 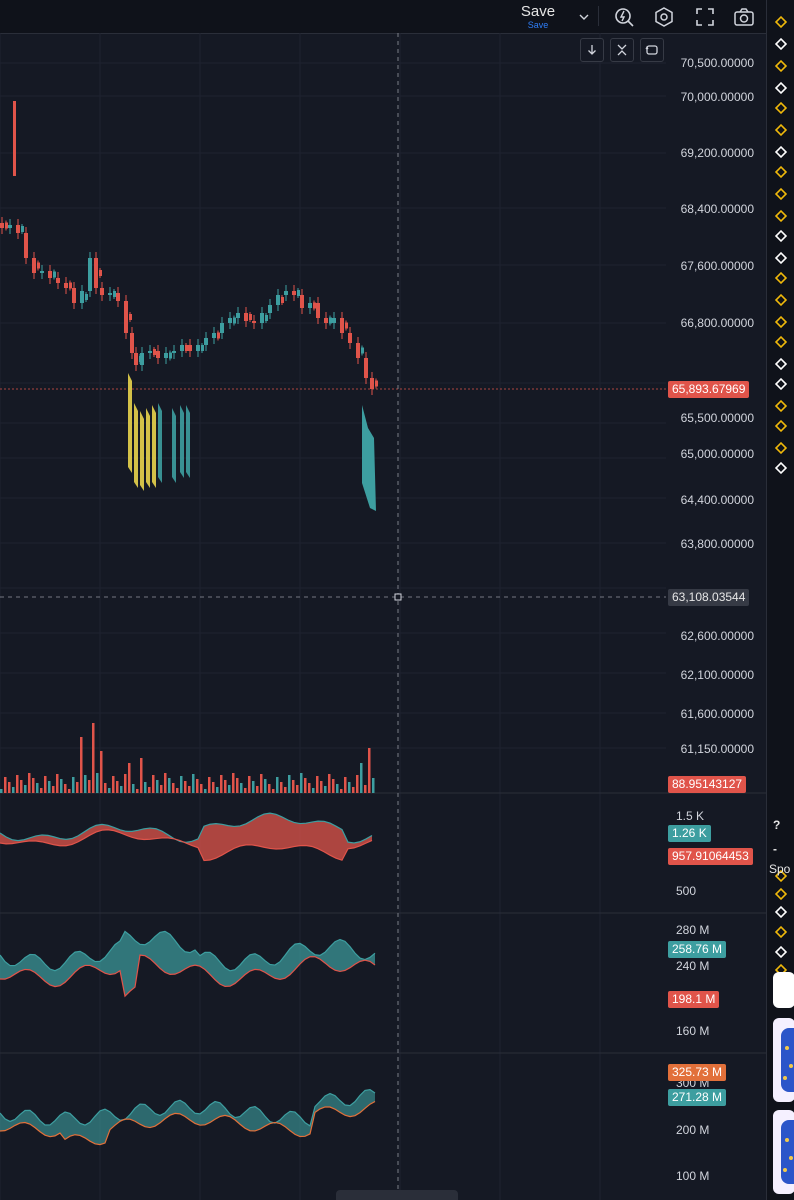 I want to click on minus-sign: -, so click(x=775, y=849).